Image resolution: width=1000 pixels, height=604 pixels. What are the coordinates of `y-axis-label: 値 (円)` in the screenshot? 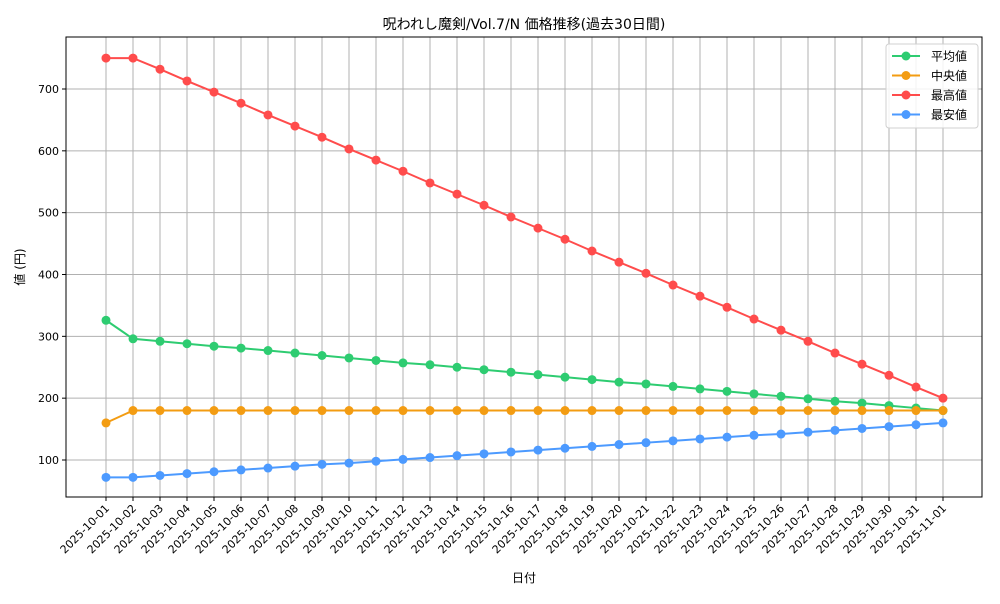 It's located at (19, 266).